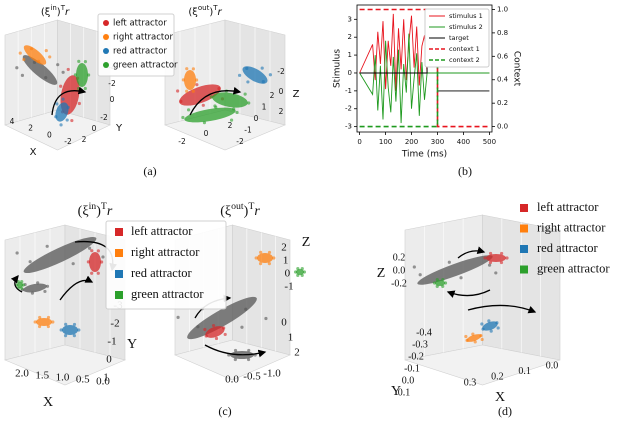 The image size is (640, 425). Describe the element at coordinates (399, 283) in the screenshot. I see `z-tick-label: -0.2` at that location.